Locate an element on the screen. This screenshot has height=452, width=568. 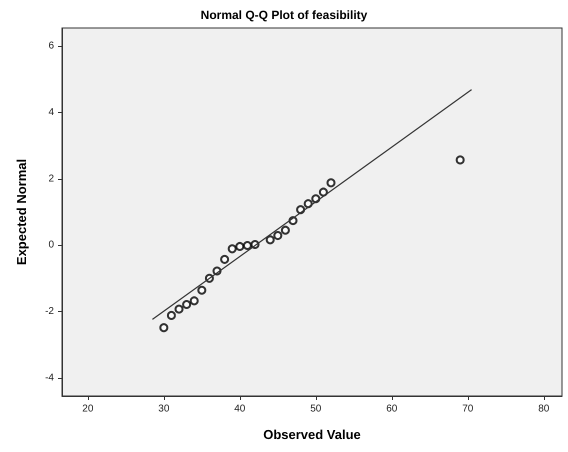
x-tick-label: 20 is located at coordinates (88, 409).